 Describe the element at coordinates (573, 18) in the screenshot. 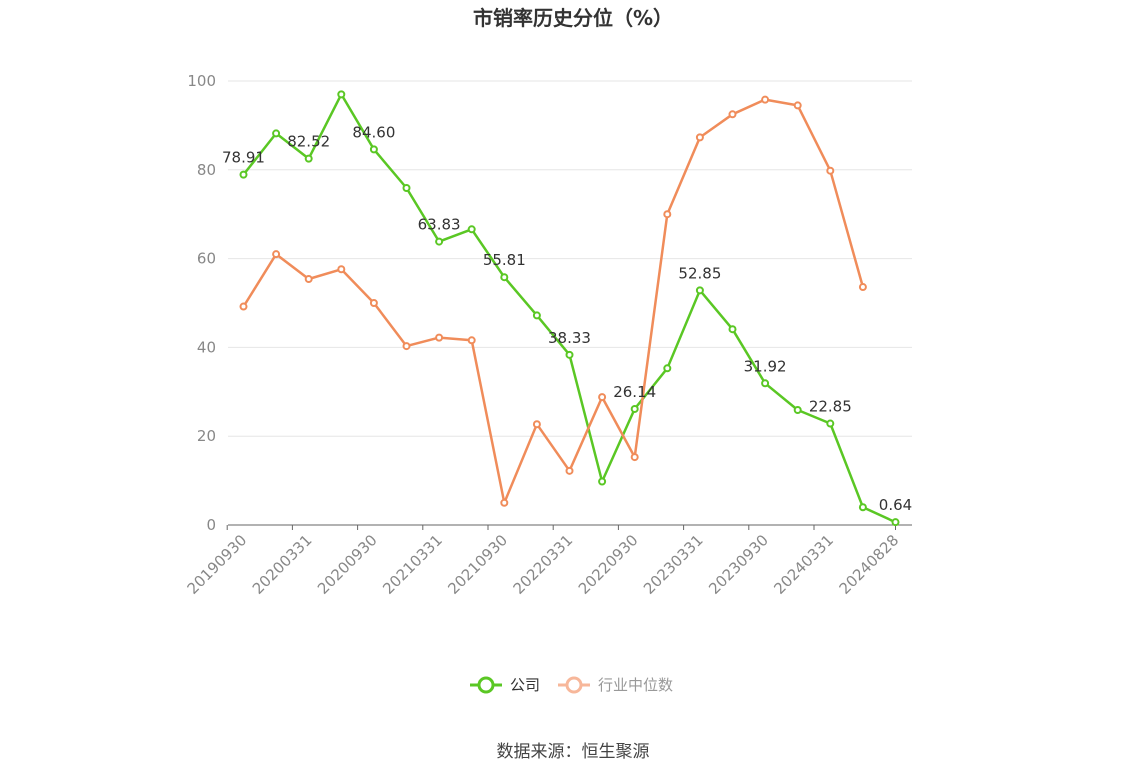

I see `chart-title: 市销率历史分位（%）` at that location.